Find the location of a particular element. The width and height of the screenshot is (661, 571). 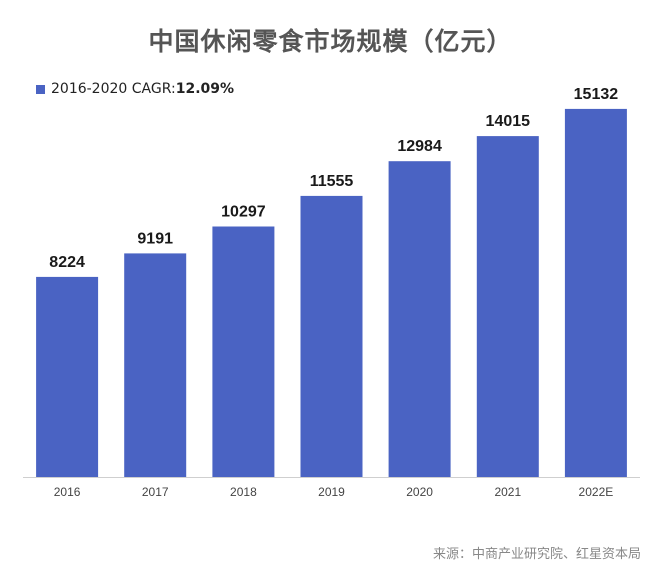

data-label-2016: 8224 is located at coordinates (67, 262).